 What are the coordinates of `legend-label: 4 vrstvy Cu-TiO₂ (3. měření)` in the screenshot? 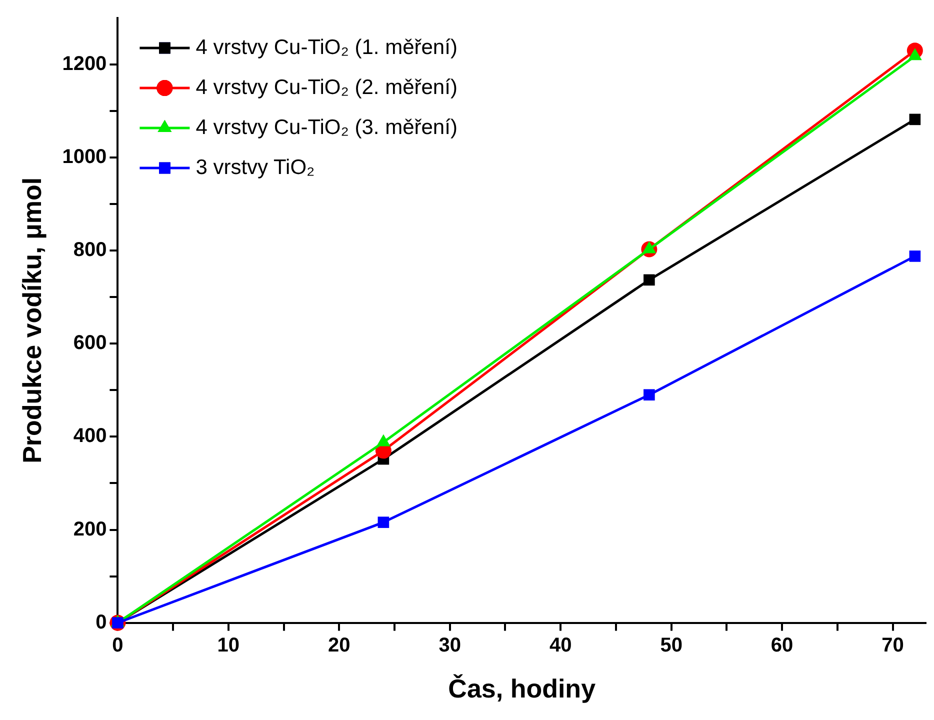 It's located at (327, 127).